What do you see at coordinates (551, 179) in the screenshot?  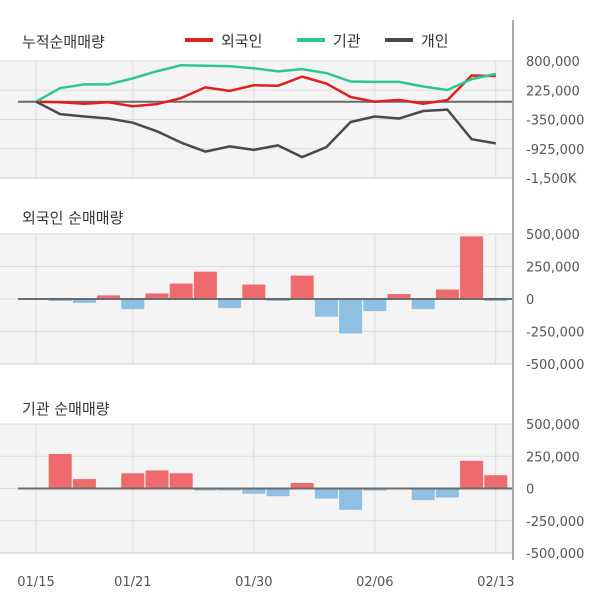 I see `y-tick-label: -1,500K` at bounding box center [551, 179].